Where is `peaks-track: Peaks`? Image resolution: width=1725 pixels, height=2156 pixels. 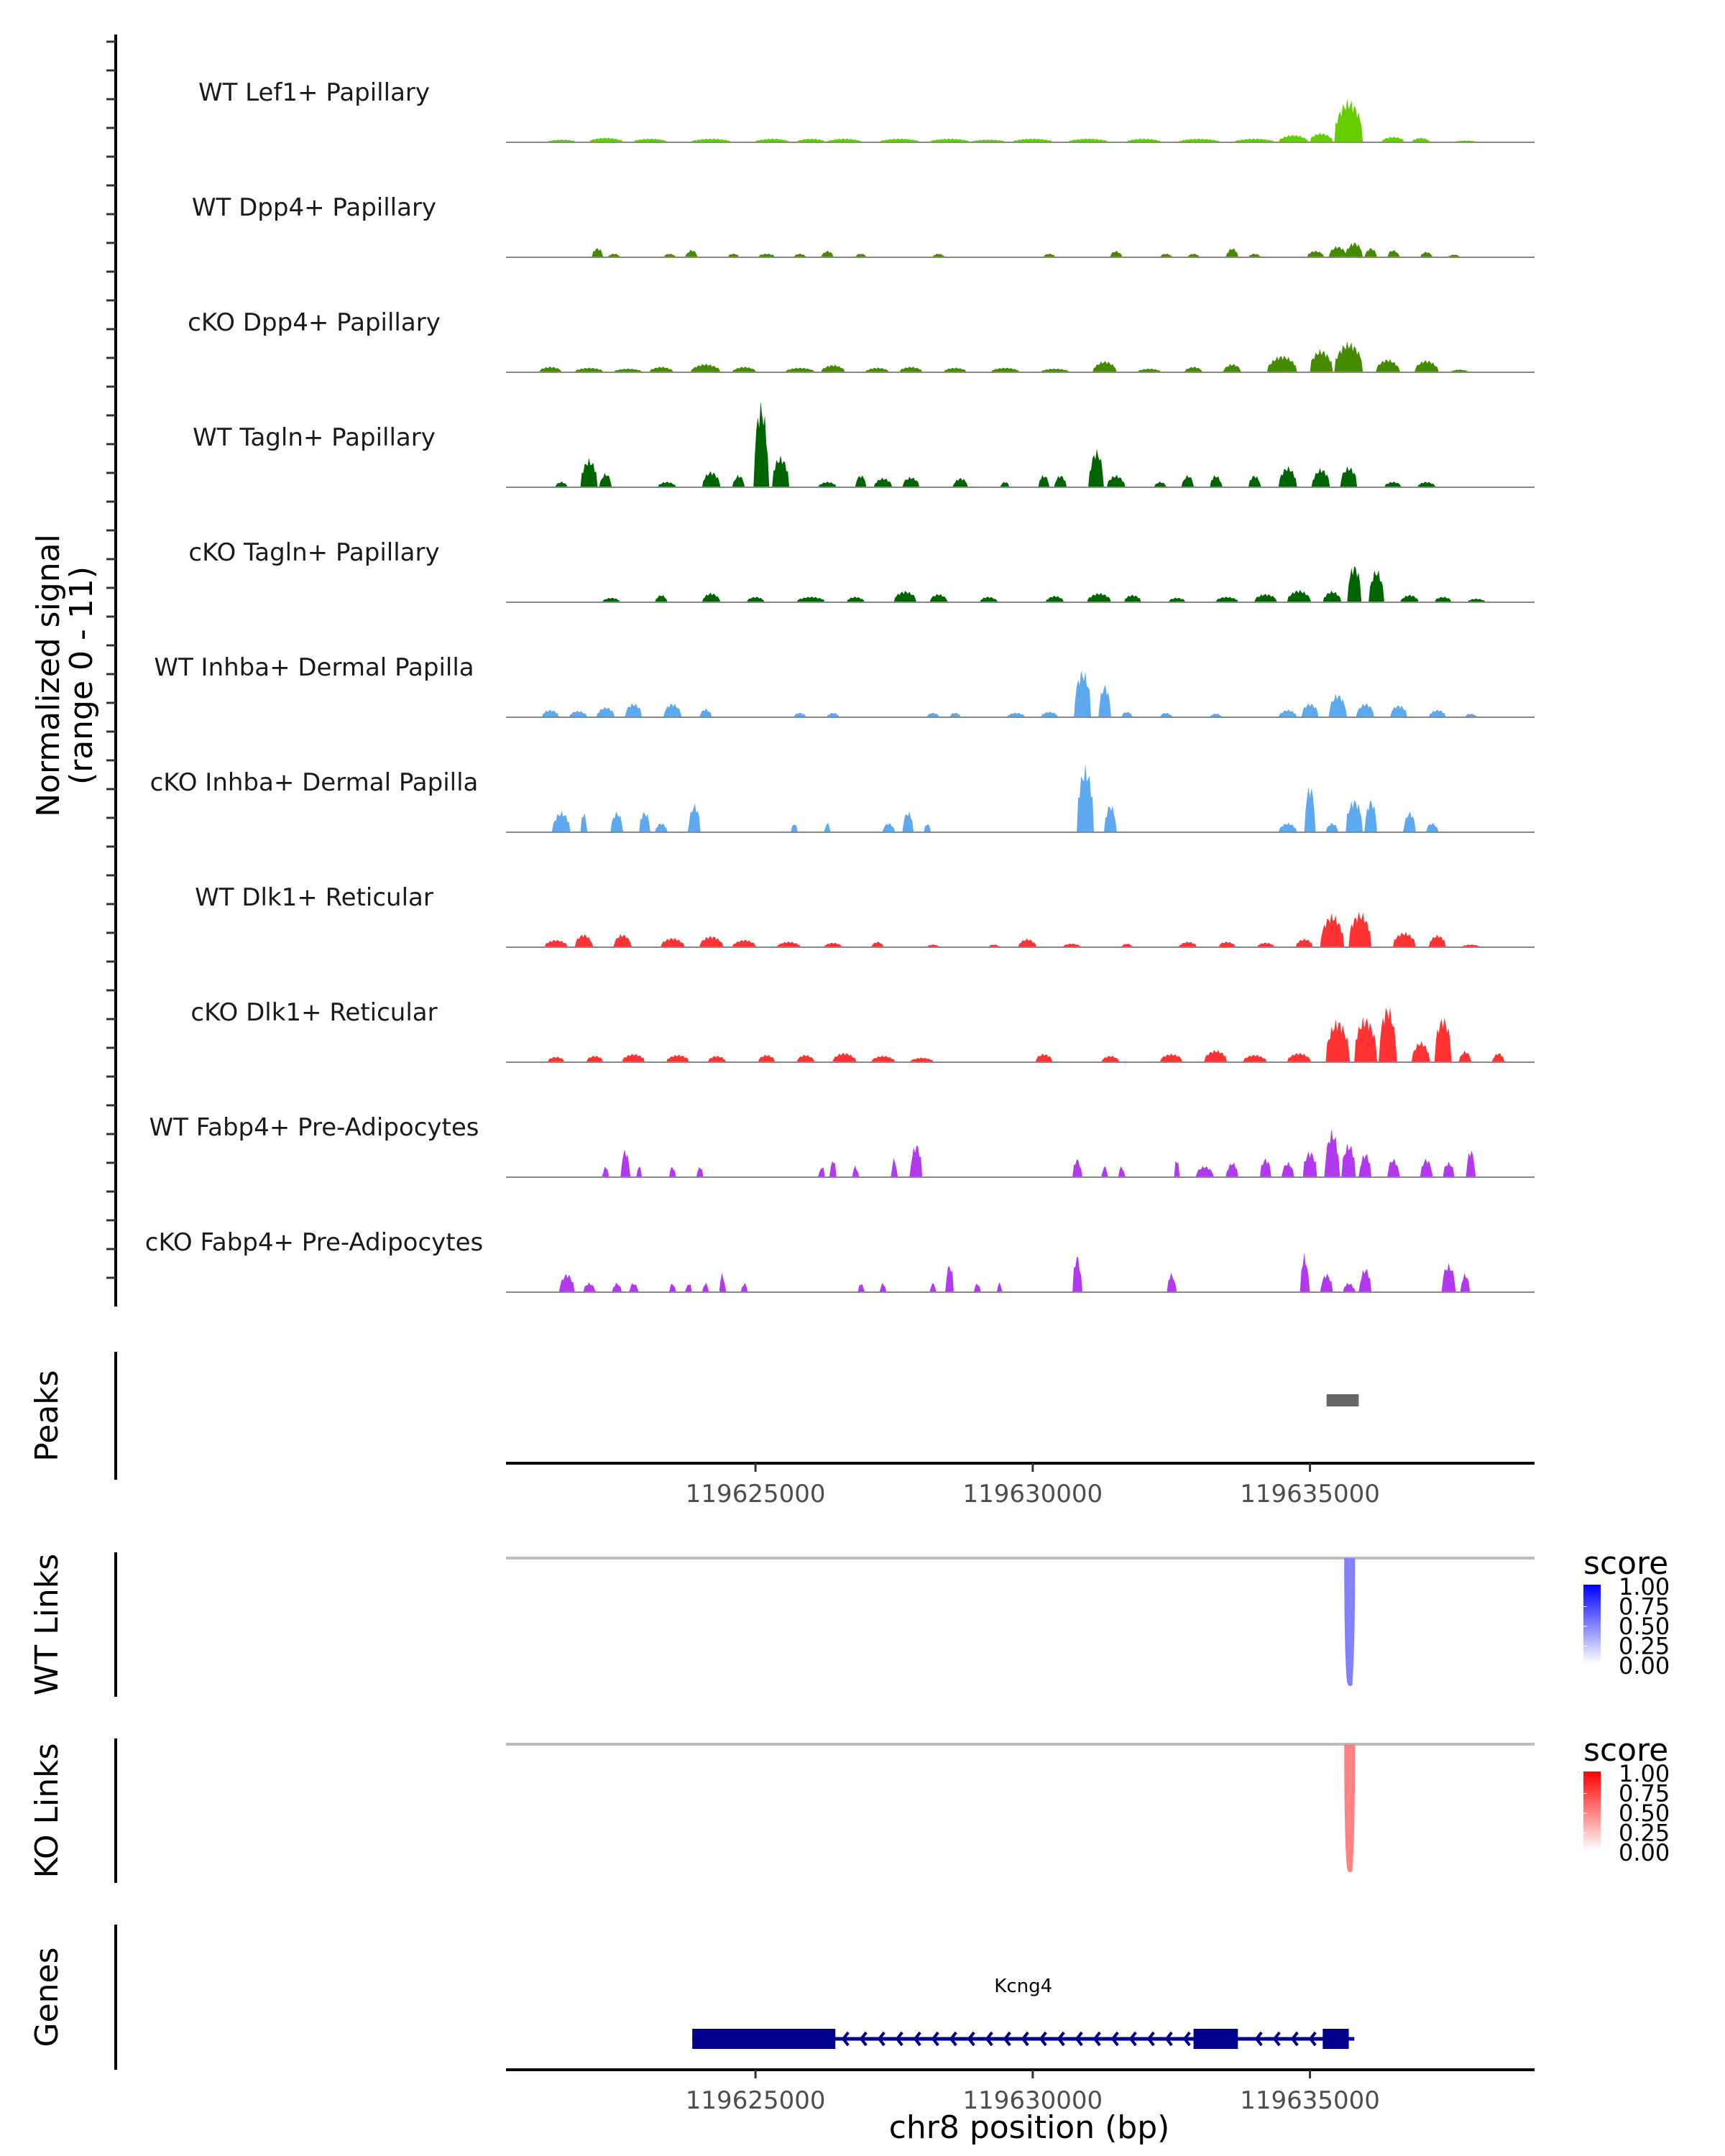
peaks-track: Peaks is located at coordinates (694, 1416).